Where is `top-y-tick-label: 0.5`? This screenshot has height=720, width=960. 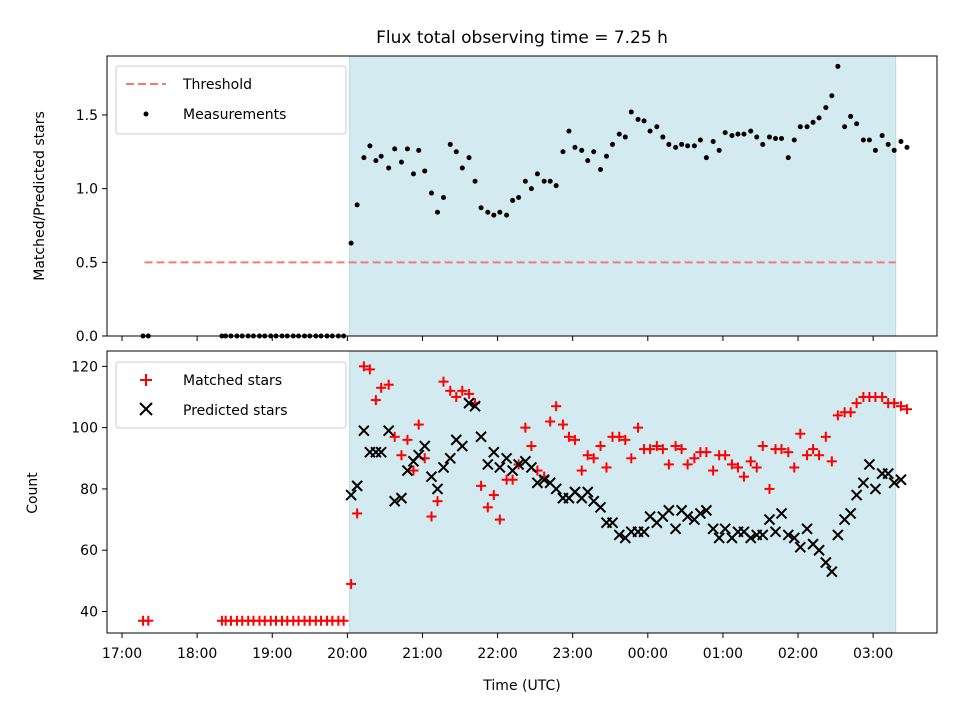 top-y-tick-label: 0.5 is located at coordinates (87, 263).